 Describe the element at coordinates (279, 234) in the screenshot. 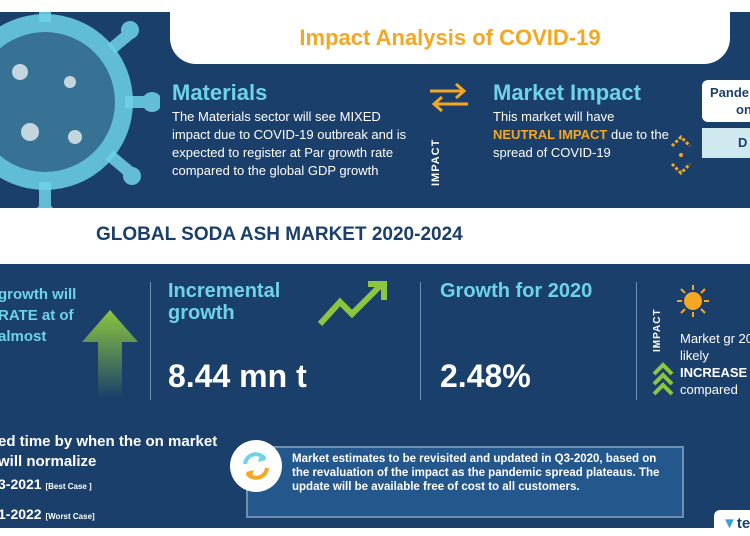

I see `market-title: GLOBAL SODA ASH MARKET 2020-2024` at that location.